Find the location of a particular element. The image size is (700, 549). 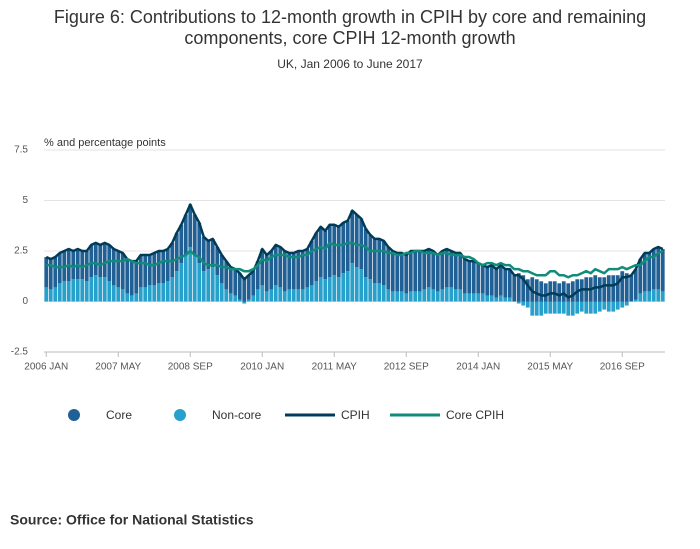

x-tick-label: 2012 SEP is located at coordinates (406, 367).